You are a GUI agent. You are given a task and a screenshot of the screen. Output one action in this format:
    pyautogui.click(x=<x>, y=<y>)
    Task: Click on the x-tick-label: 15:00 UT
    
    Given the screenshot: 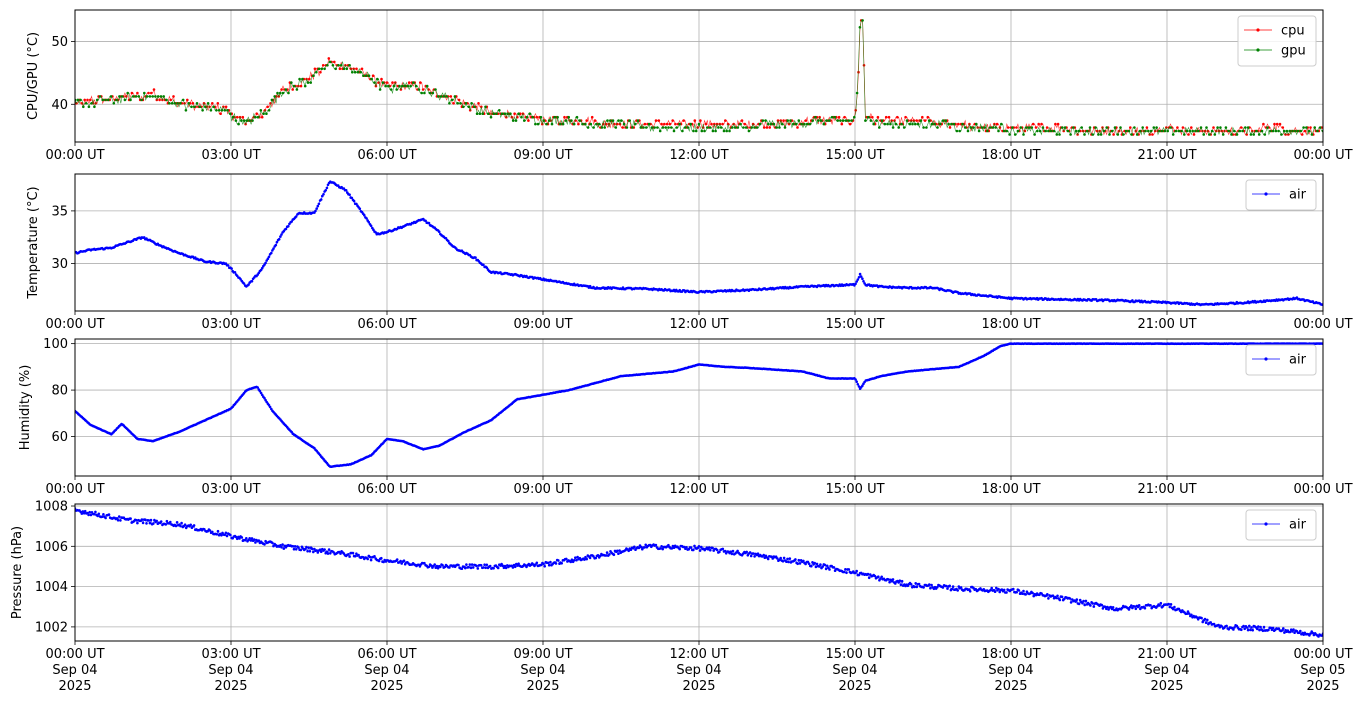 What is the action you would take?
    pyautogui.click(x=854, y=324)
    